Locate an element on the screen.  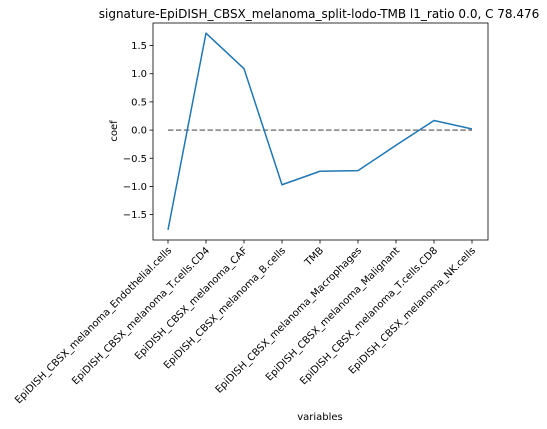
y-tick-label: 1.5 is located at coordinates (139, 46).